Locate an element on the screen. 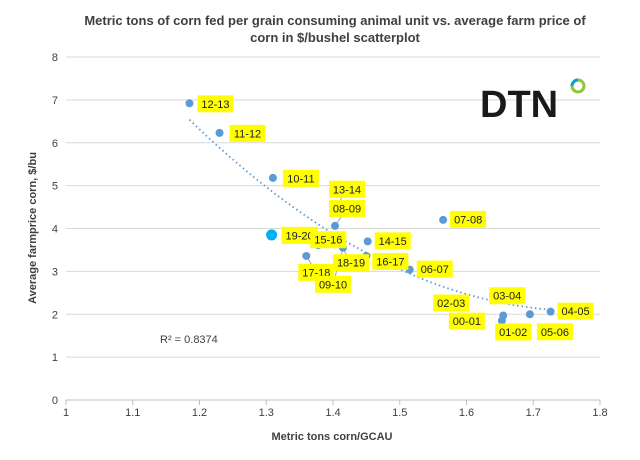 Image resolution: width=640 pixels, height=460 pixels. data-label: 12-13 is located at coordinates (215, 105).